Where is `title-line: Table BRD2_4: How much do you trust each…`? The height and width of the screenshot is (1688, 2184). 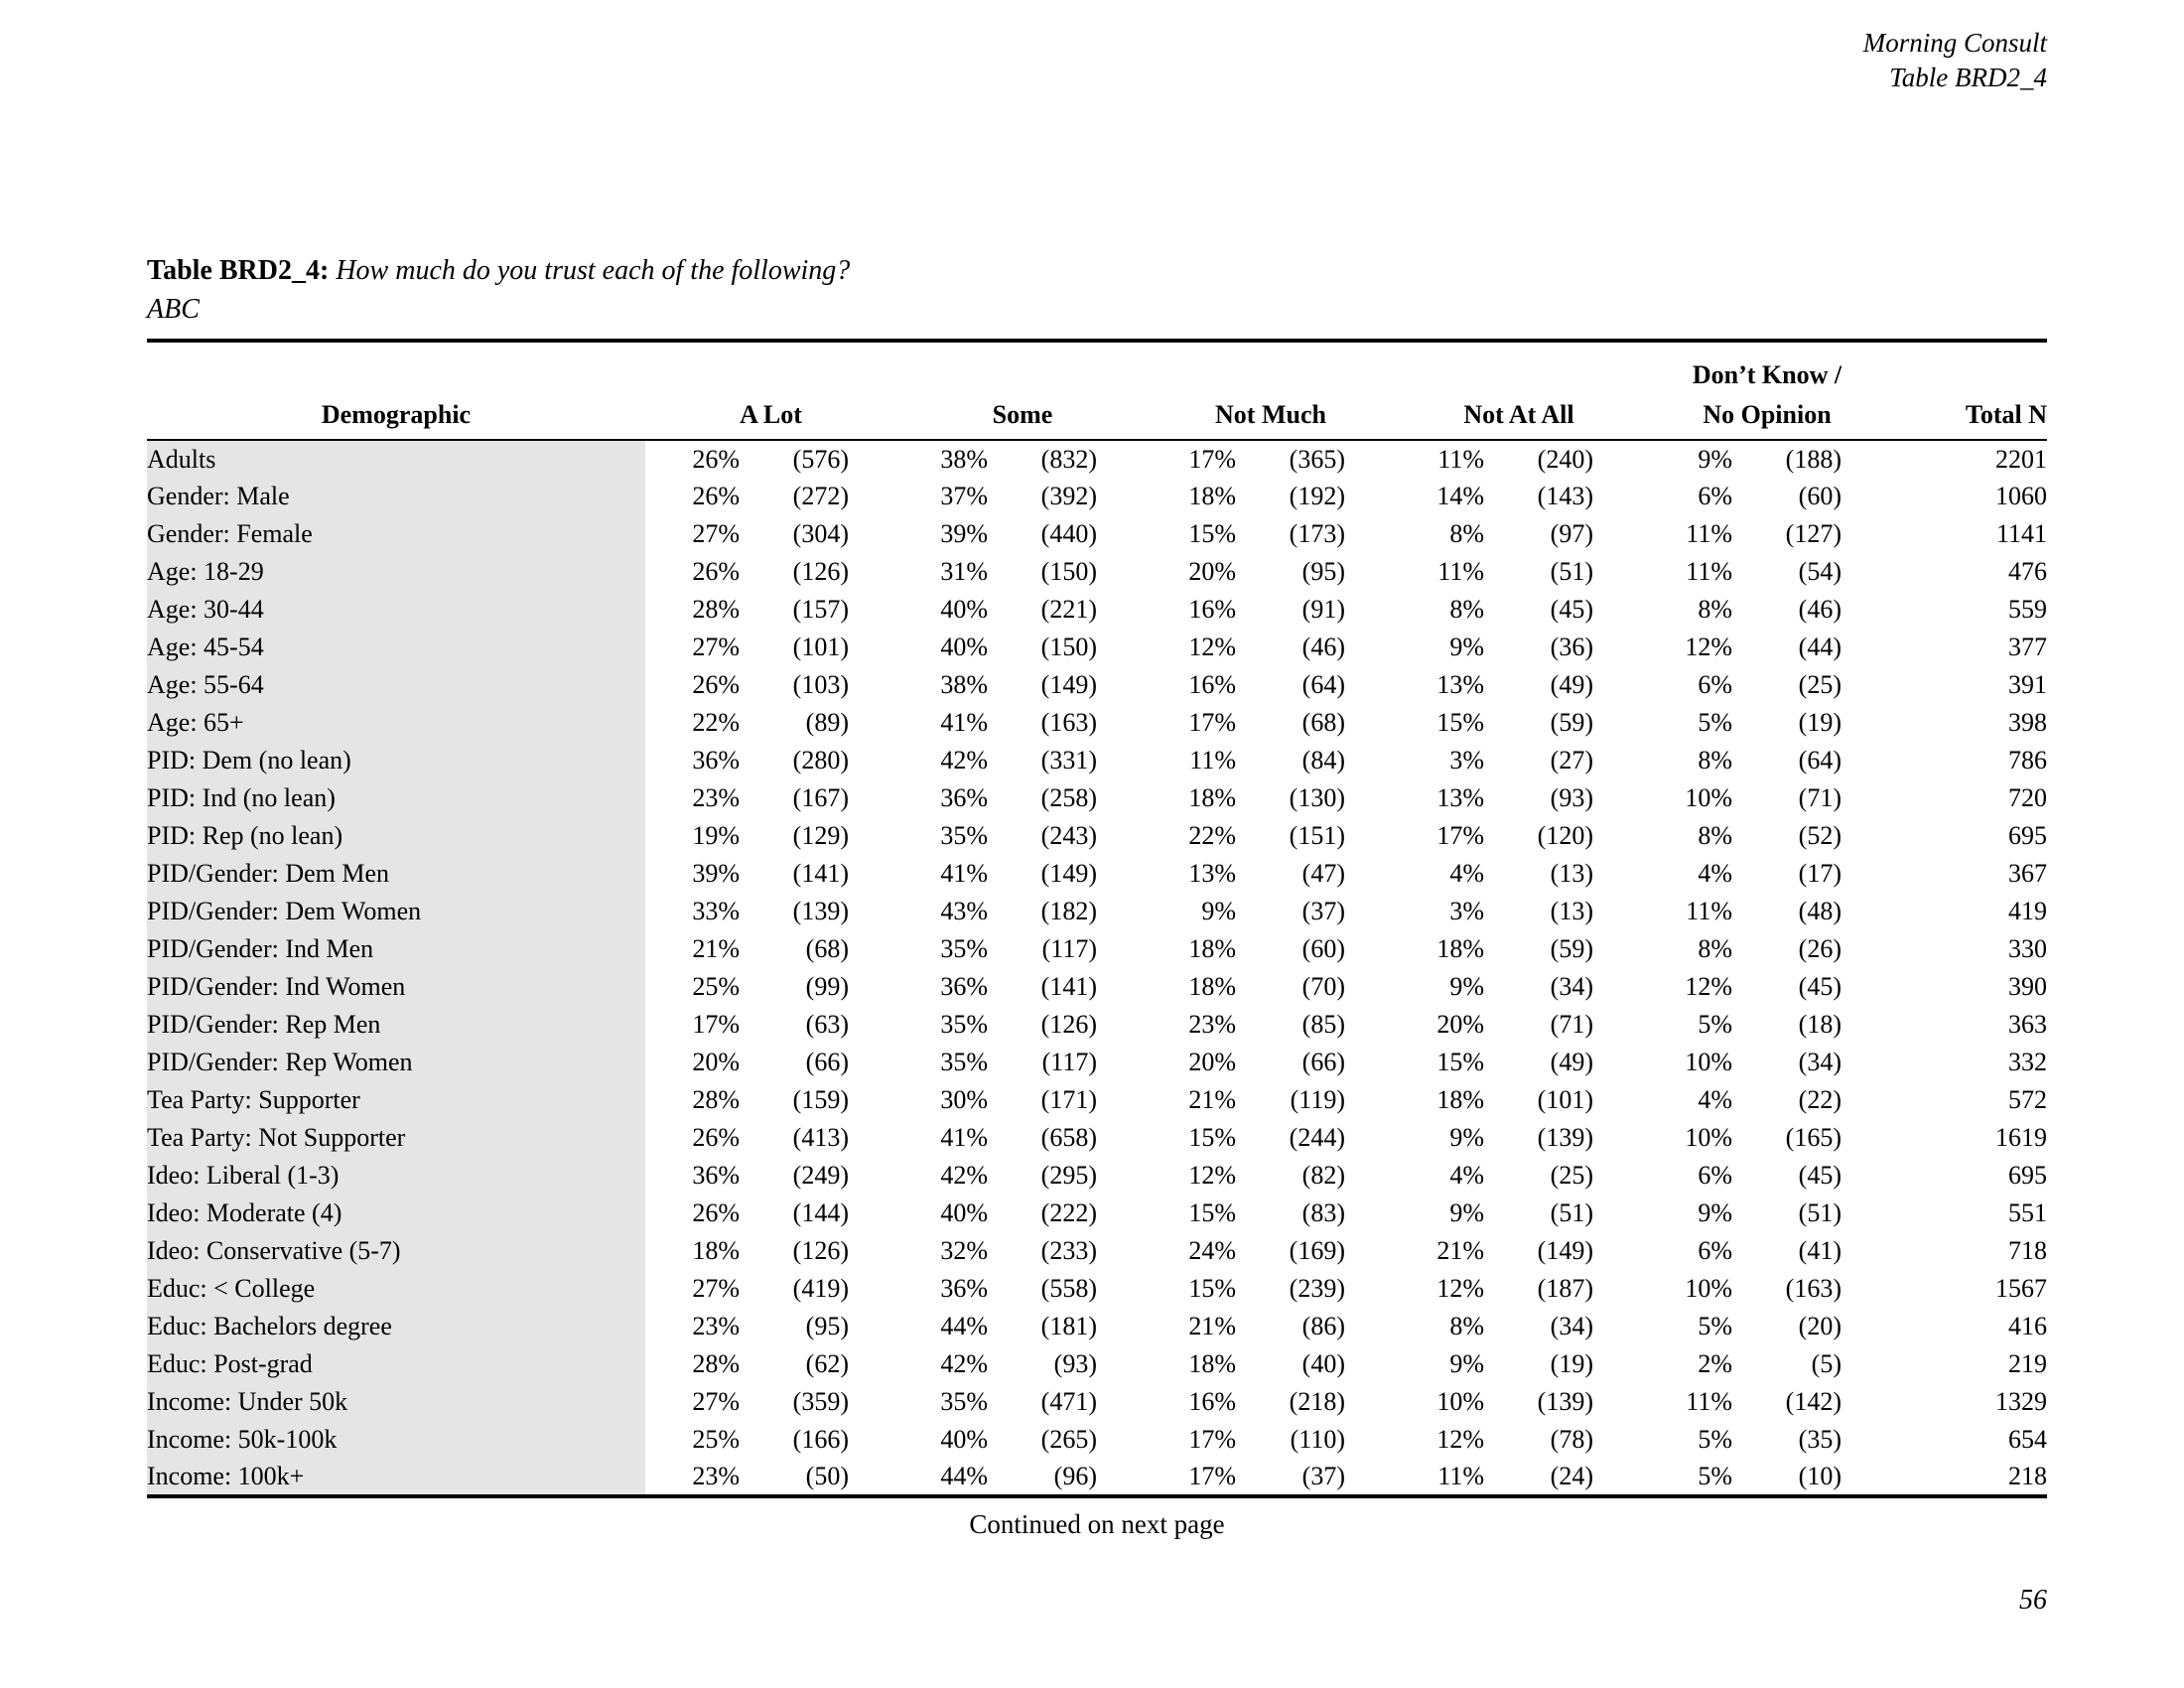
title-line: Table BRD2_4: How much do you trust each… is located at coordinates (498, 270).